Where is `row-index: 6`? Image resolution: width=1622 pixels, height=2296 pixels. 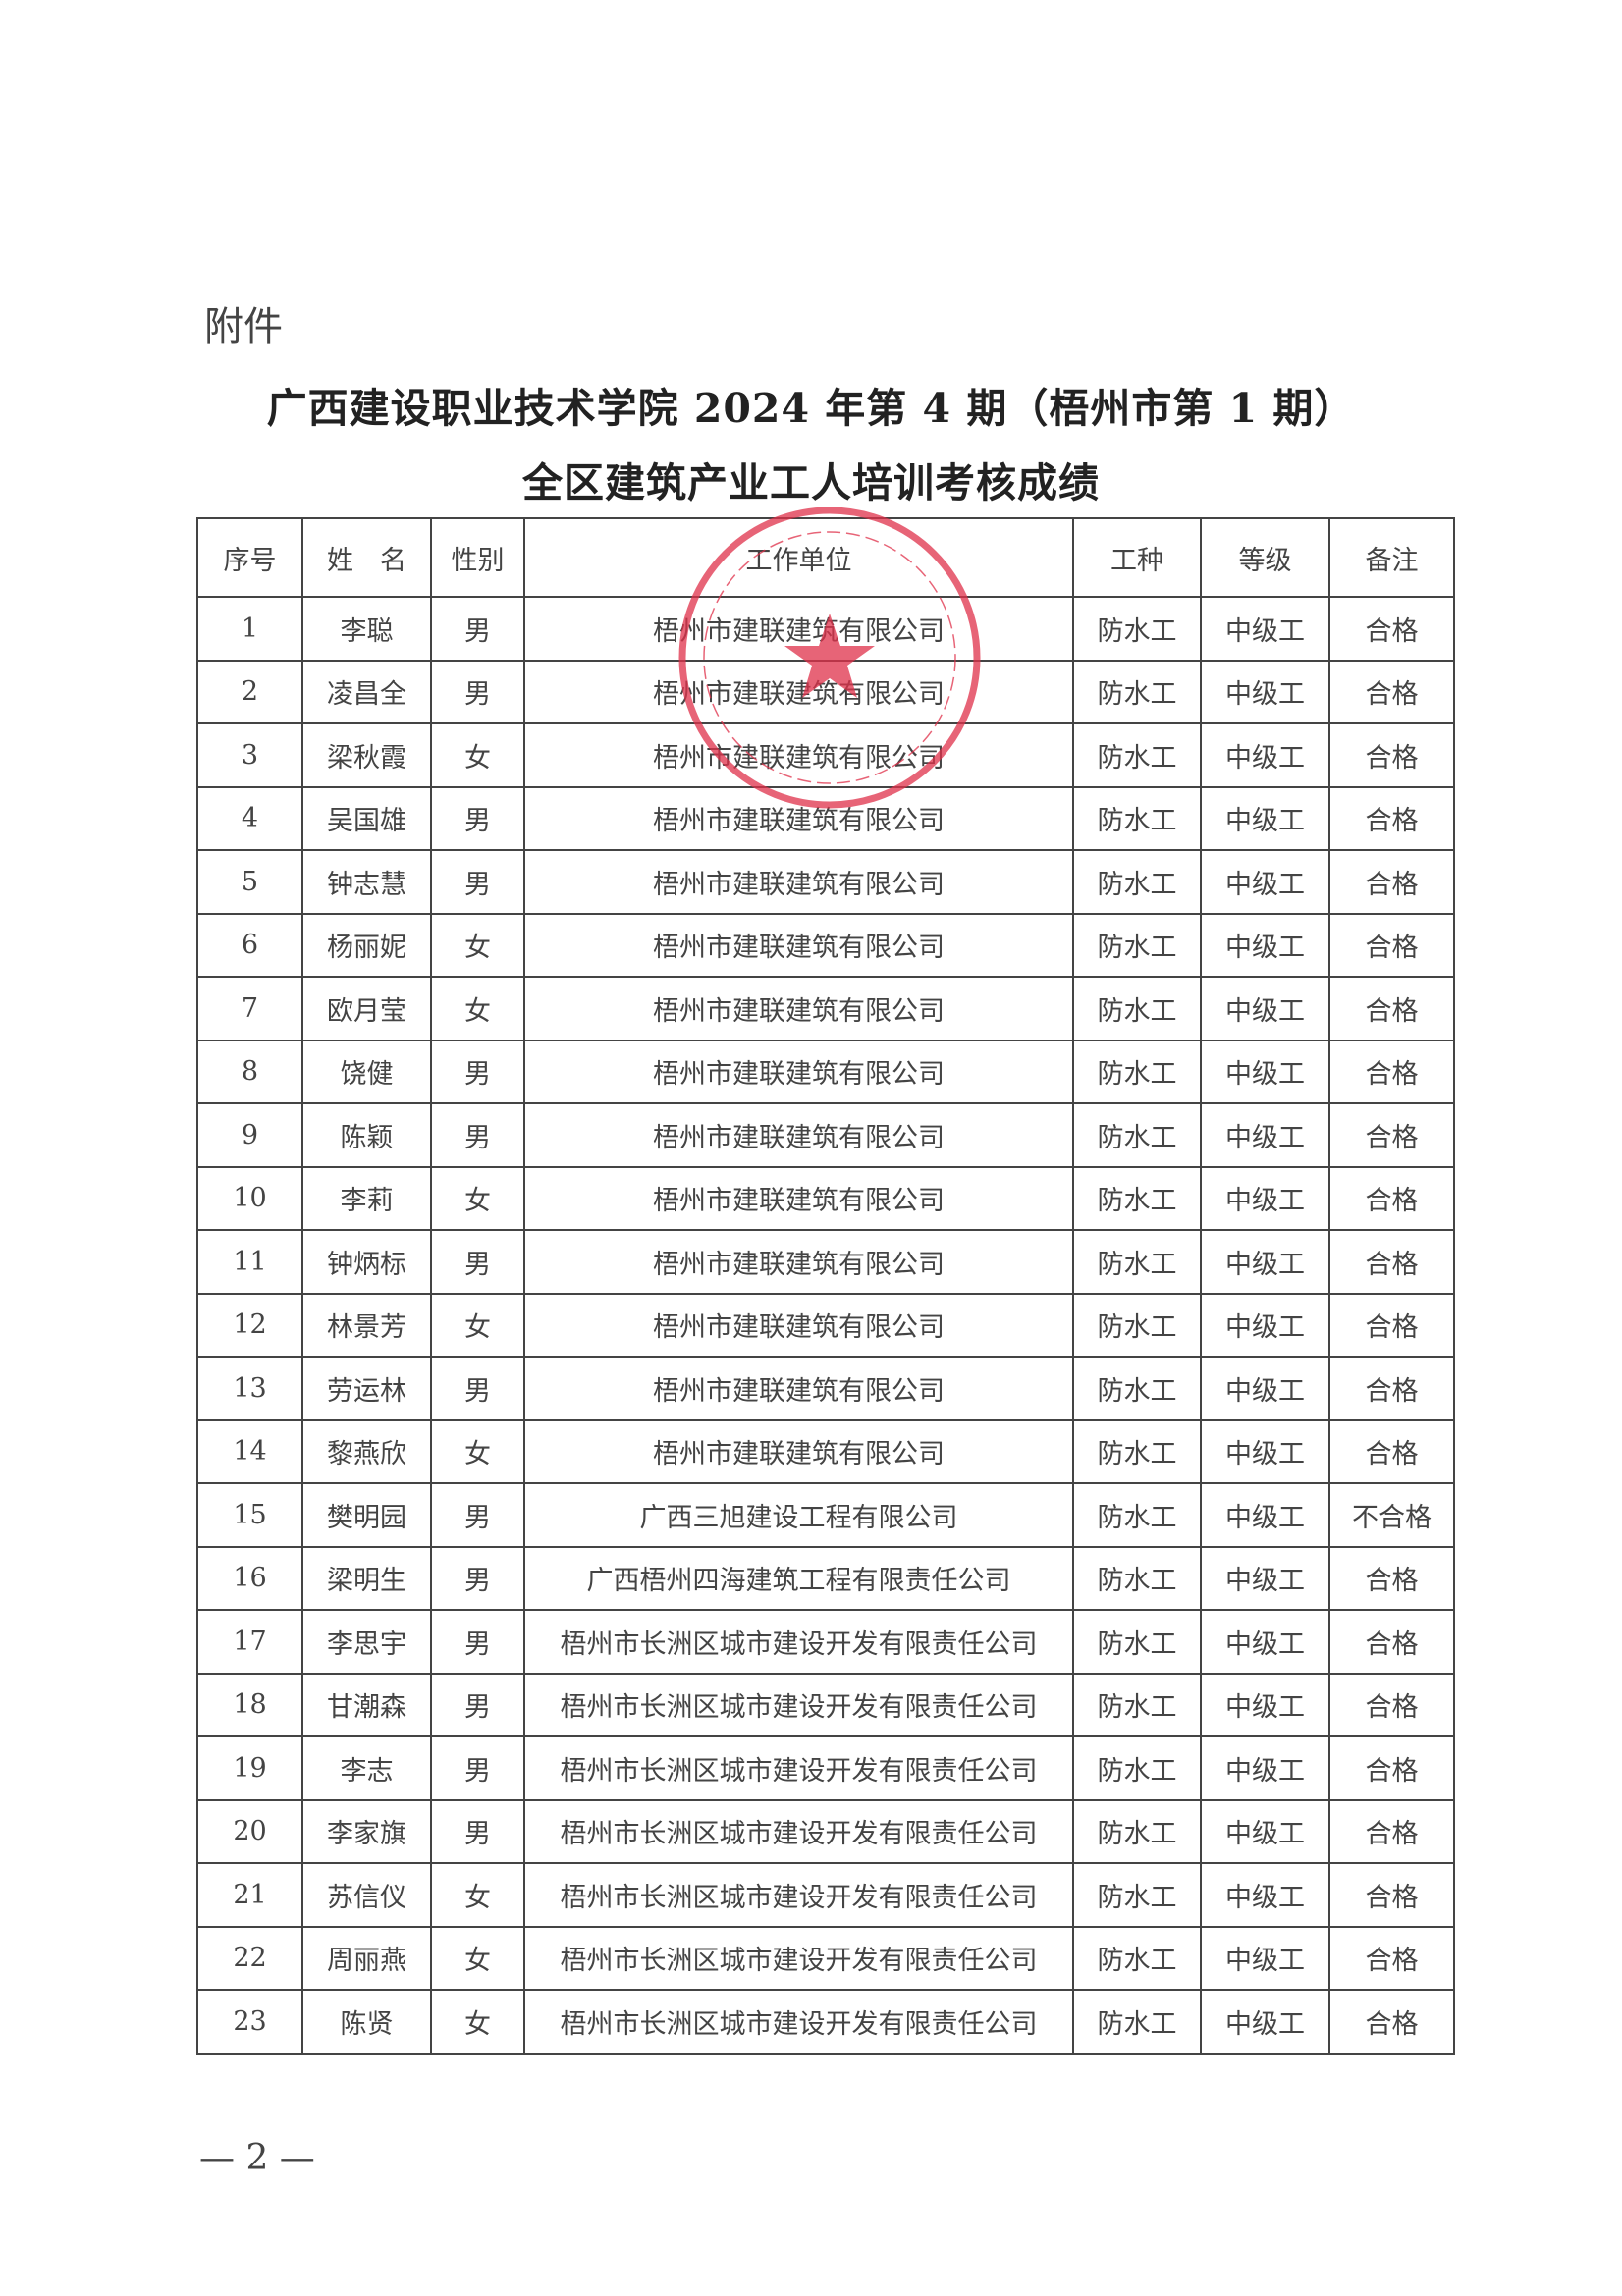
row-index: 6 is located at coordinates (249, 945).